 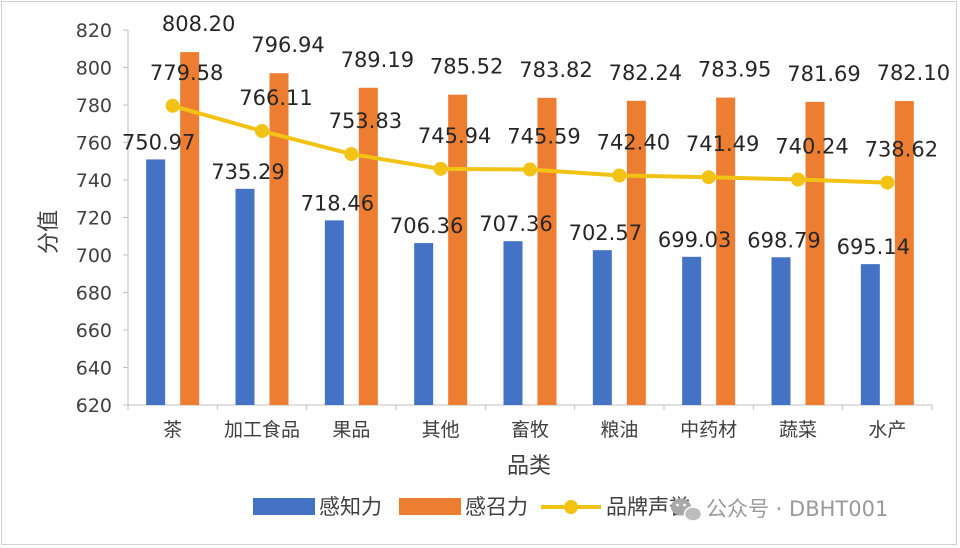 I want to click on y-tick-label: 640, so click(x=94, y=369).